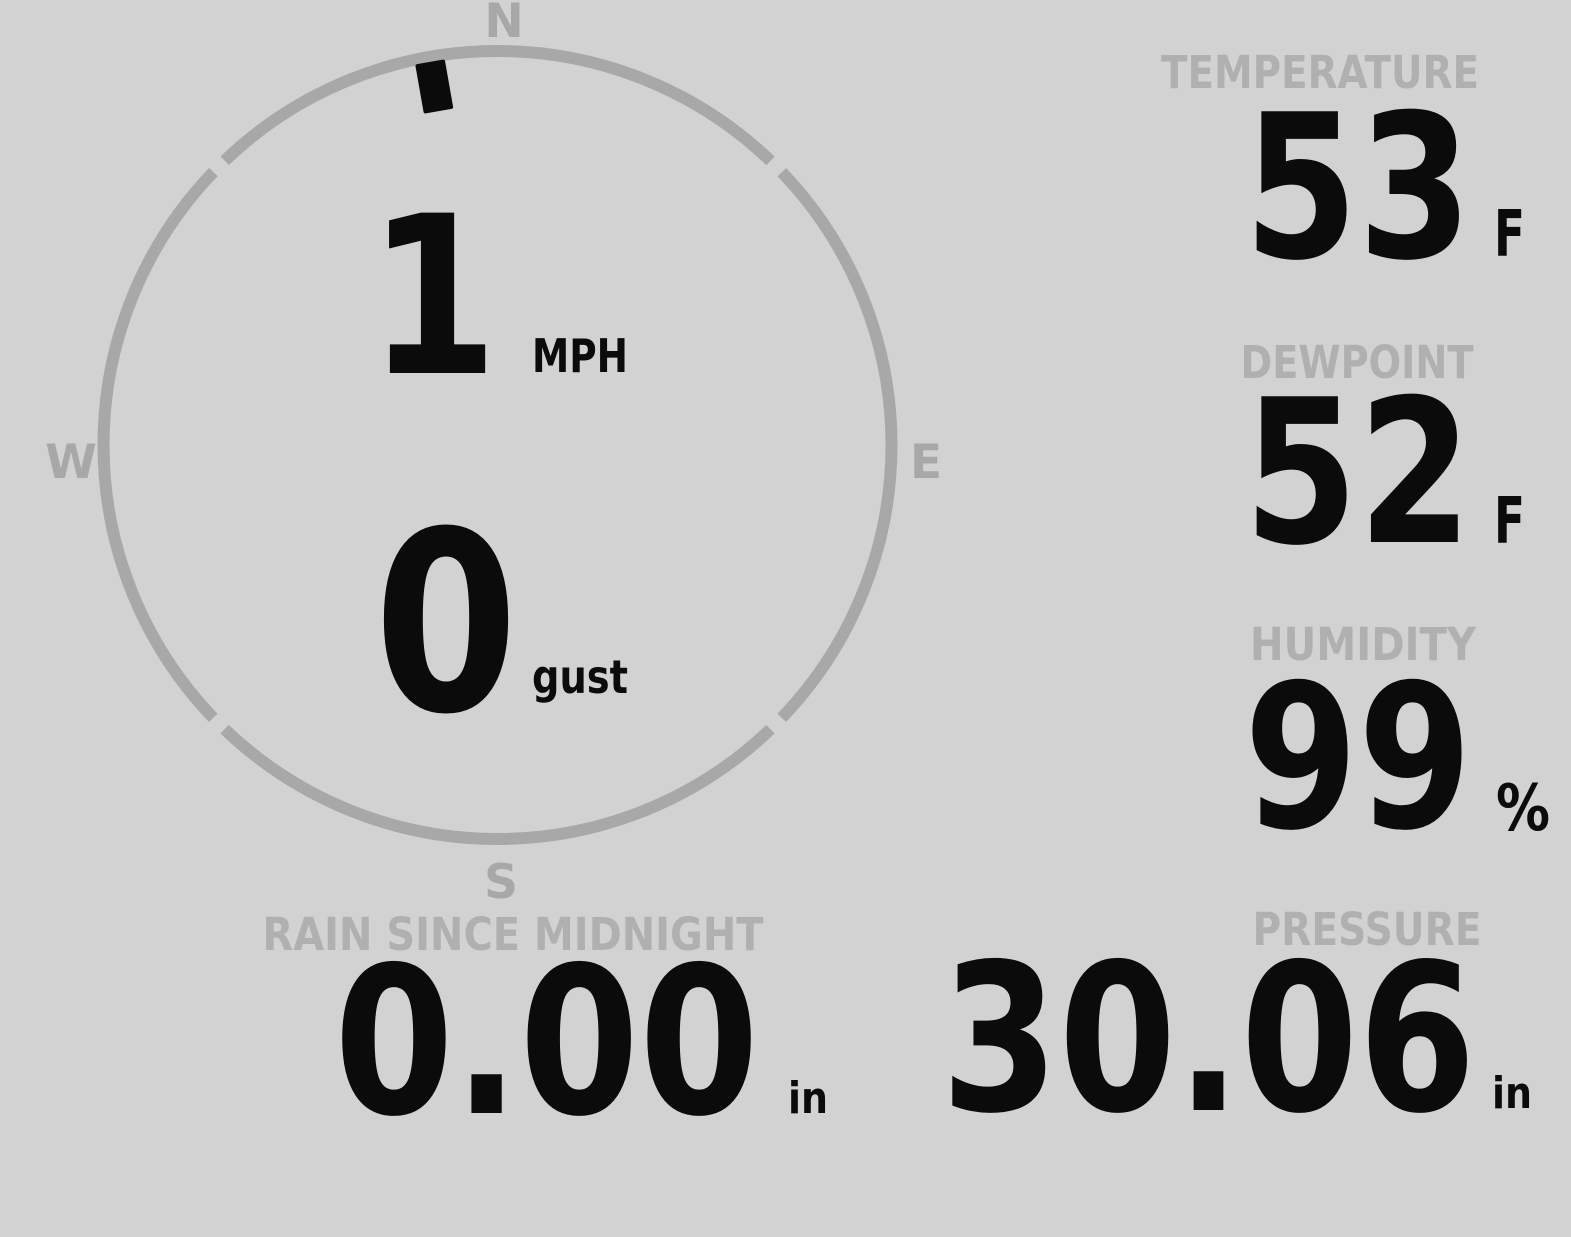 The height and width of the screenshot is (1237, 1571). I want to click on dewpoint-panel: DEWPOINT 52 F, so click(1383, 463).